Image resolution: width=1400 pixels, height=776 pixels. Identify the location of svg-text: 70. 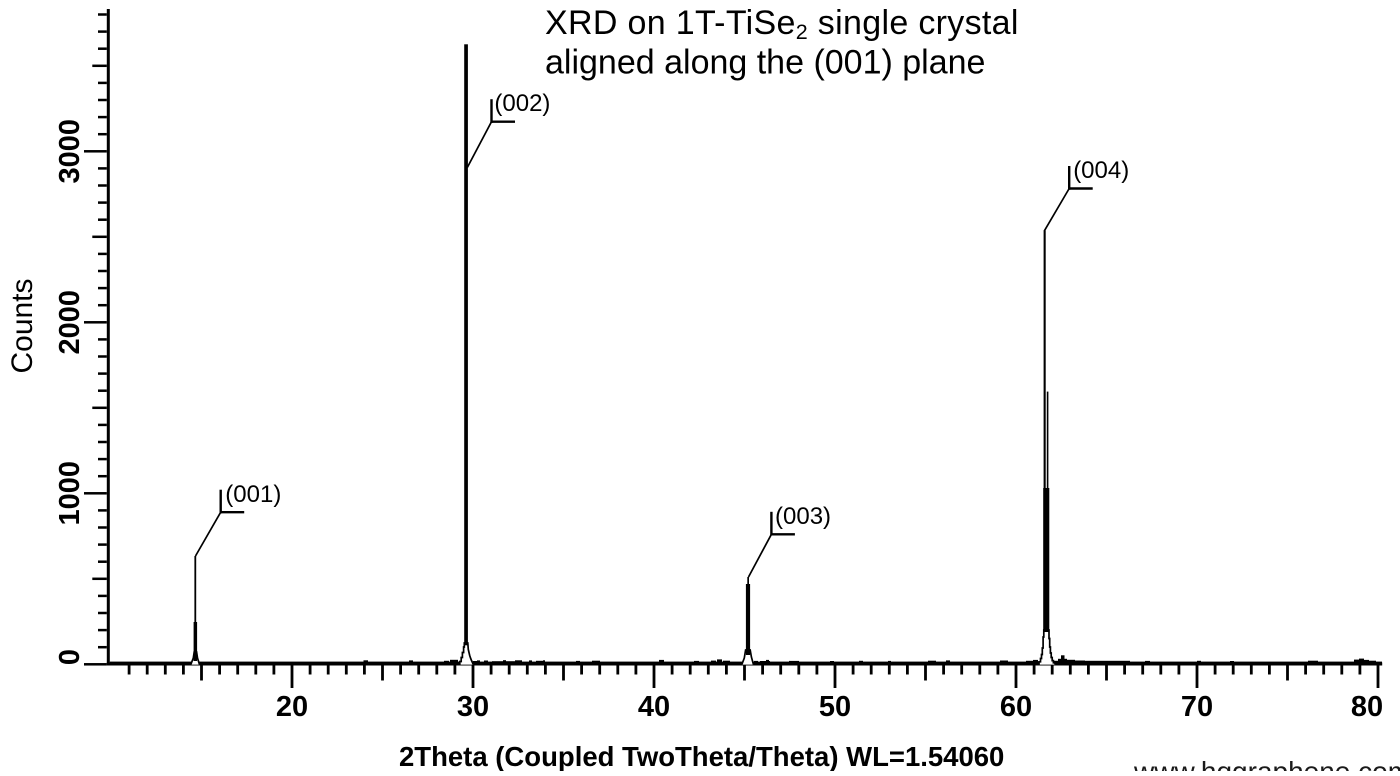
(1197, 707).